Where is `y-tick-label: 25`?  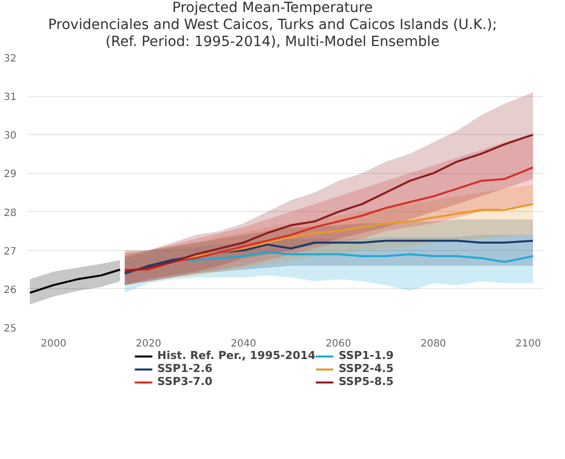 y-tick-label: 25 is located at coordinates (10, 329).